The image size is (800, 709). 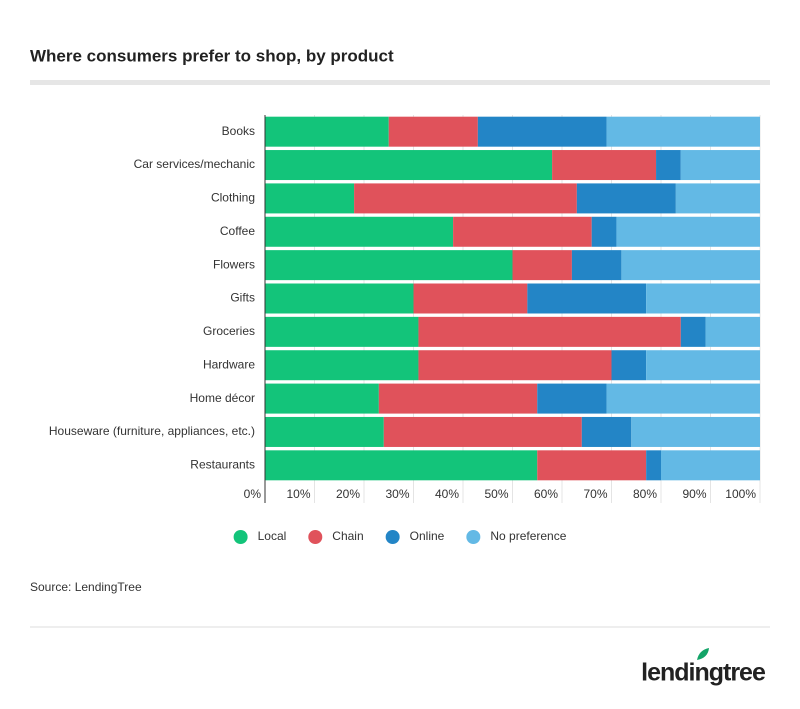 I want to click on title-rule, so click(x=400, y=82).